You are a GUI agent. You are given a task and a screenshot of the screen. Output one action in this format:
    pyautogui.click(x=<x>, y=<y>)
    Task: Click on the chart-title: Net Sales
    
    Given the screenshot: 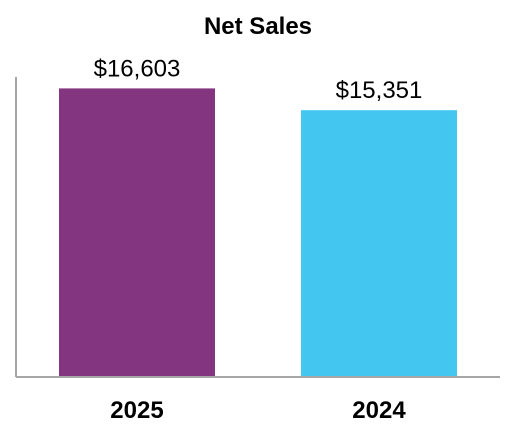 What is the action you would take?
    pyautogui.click(x=258, y=26)
    